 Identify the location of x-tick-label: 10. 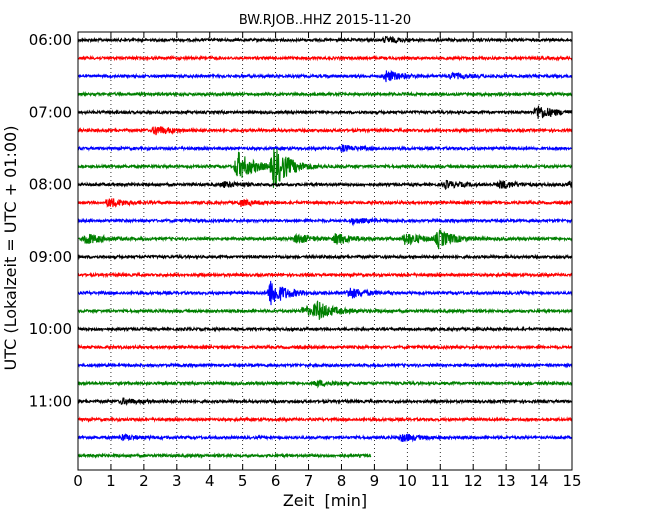
(407, 481).